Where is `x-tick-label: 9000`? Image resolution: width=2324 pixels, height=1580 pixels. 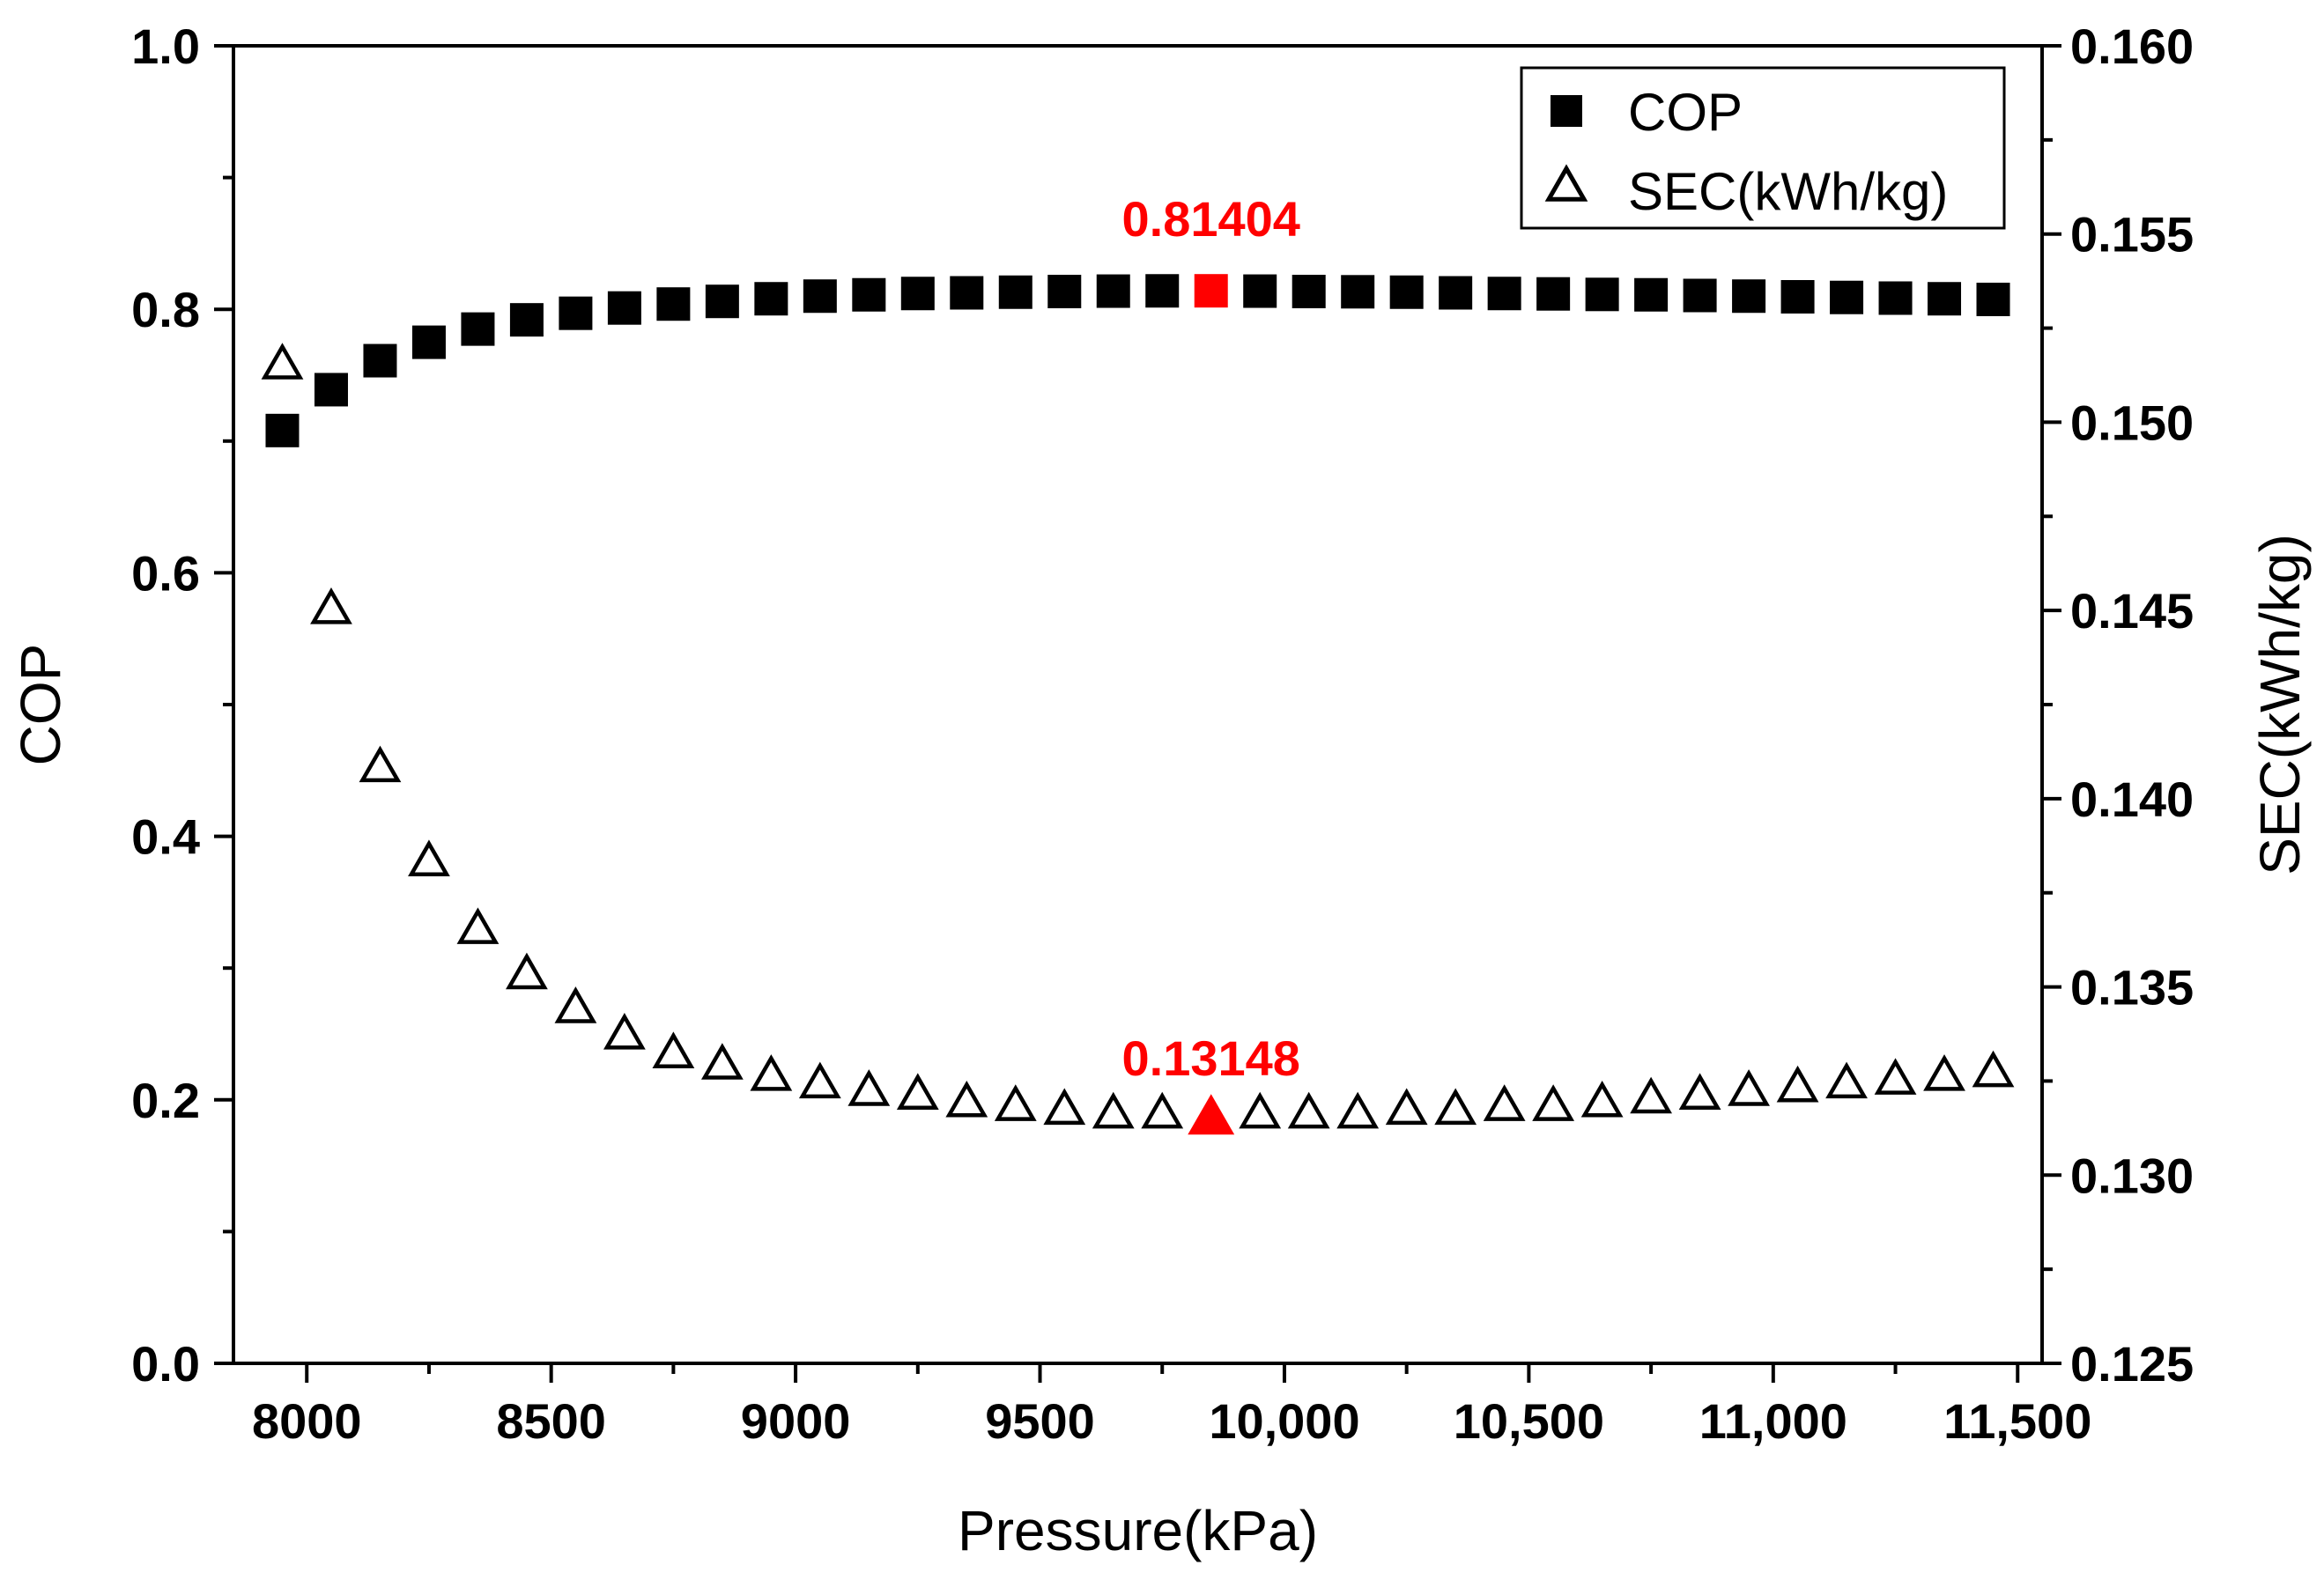 x-tick-label: 9000 is located at coordinates (796, 1421).